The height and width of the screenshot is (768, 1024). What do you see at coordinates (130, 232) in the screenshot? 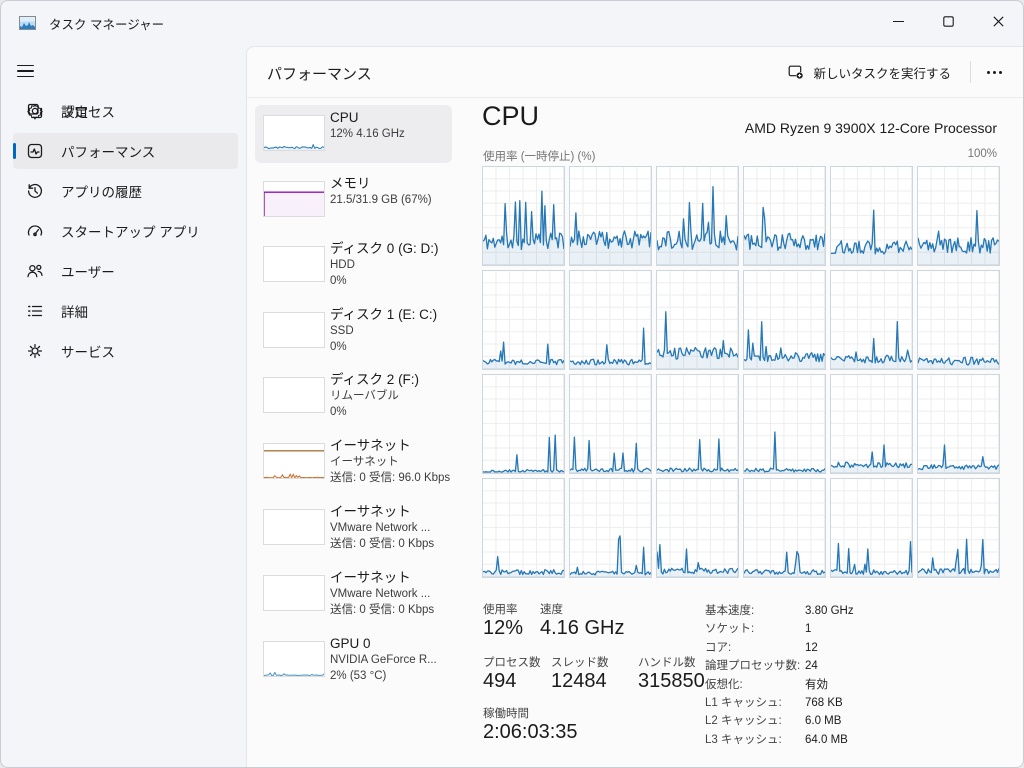
I see `sidebar-item-label: スタートアップ アプリ` at bounding box center [130, 232].